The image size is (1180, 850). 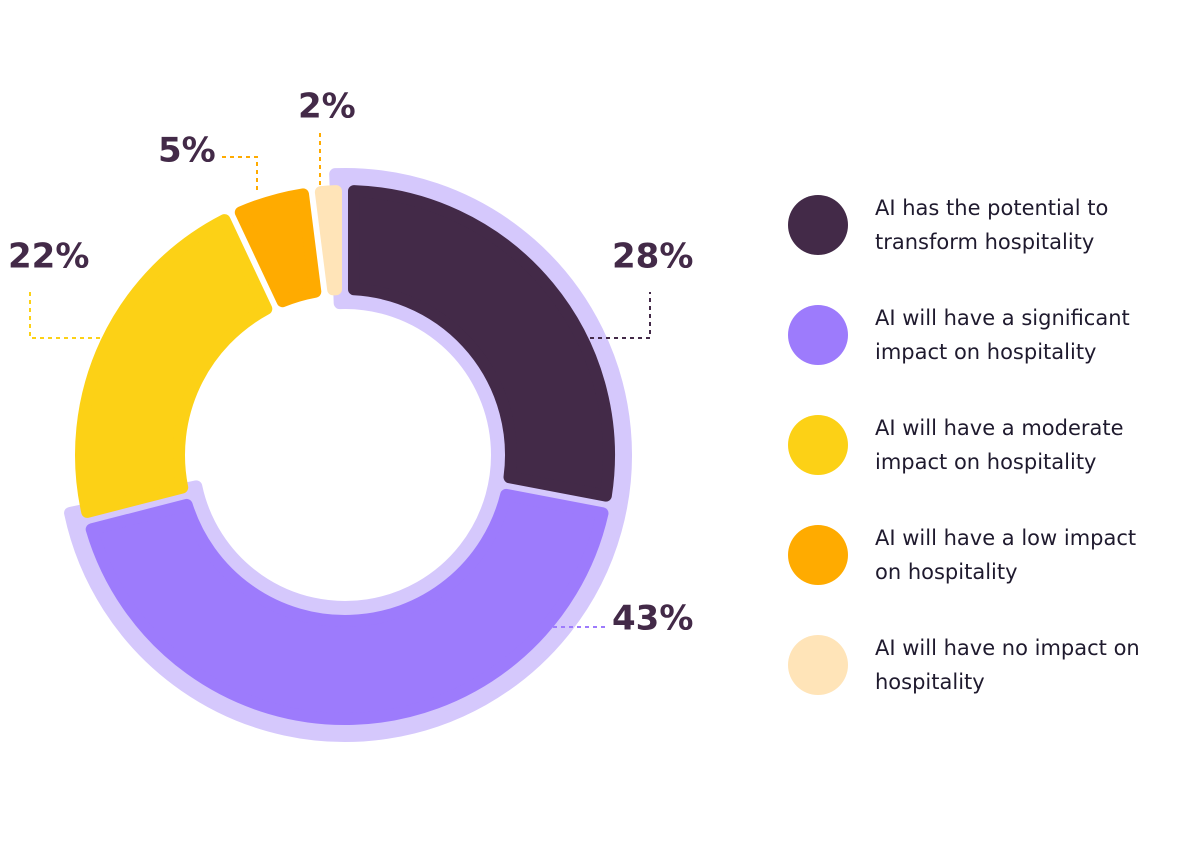 What do you see at coordinates (1007, 665) in the screenshot?
I see `legend-label: AI will have no impact on hospitality` at bounding box center [1007, 665].